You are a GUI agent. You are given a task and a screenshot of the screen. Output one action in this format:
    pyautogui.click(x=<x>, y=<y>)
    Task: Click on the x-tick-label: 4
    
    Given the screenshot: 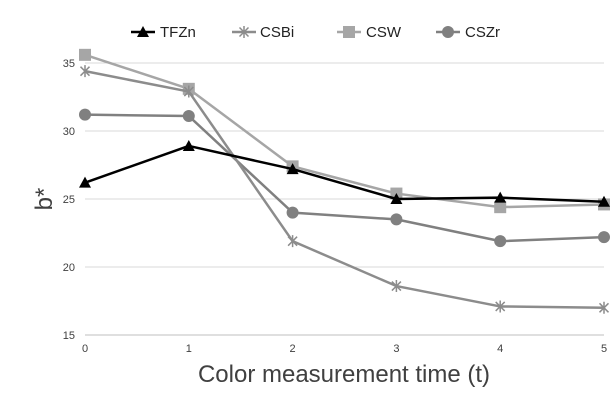 What is the action you would take?
    pyautogui.click(x=500, y=349)
    